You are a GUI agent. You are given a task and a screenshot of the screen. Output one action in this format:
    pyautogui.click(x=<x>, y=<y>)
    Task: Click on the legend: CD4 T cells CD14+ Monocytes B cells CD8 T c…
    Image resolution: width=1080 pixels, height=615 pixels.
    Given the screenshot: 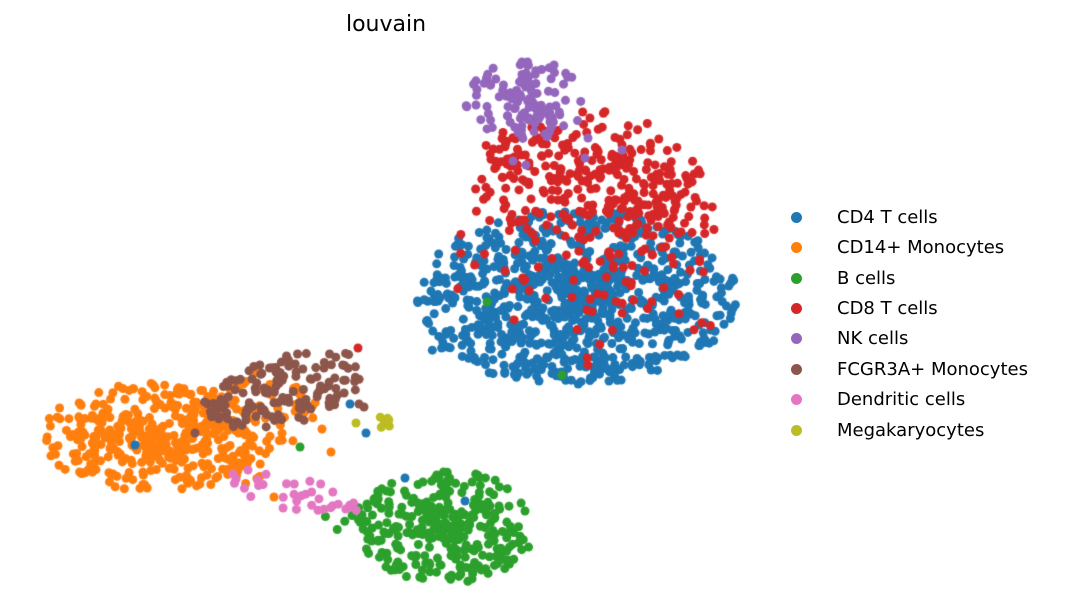 What is the action you would take?
    pyautogui.click(x=909, y=324)
    